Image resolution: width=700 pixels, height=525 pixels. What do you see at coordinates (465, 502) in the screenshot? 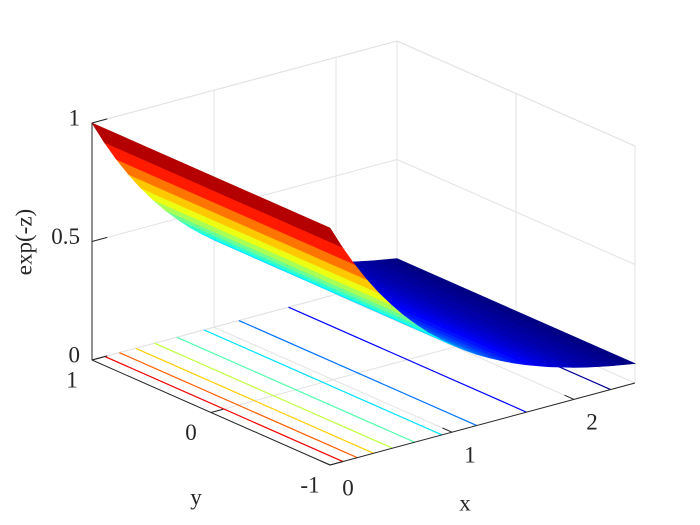
I see `x-axis-label: x` at bounding box center [465, 502].